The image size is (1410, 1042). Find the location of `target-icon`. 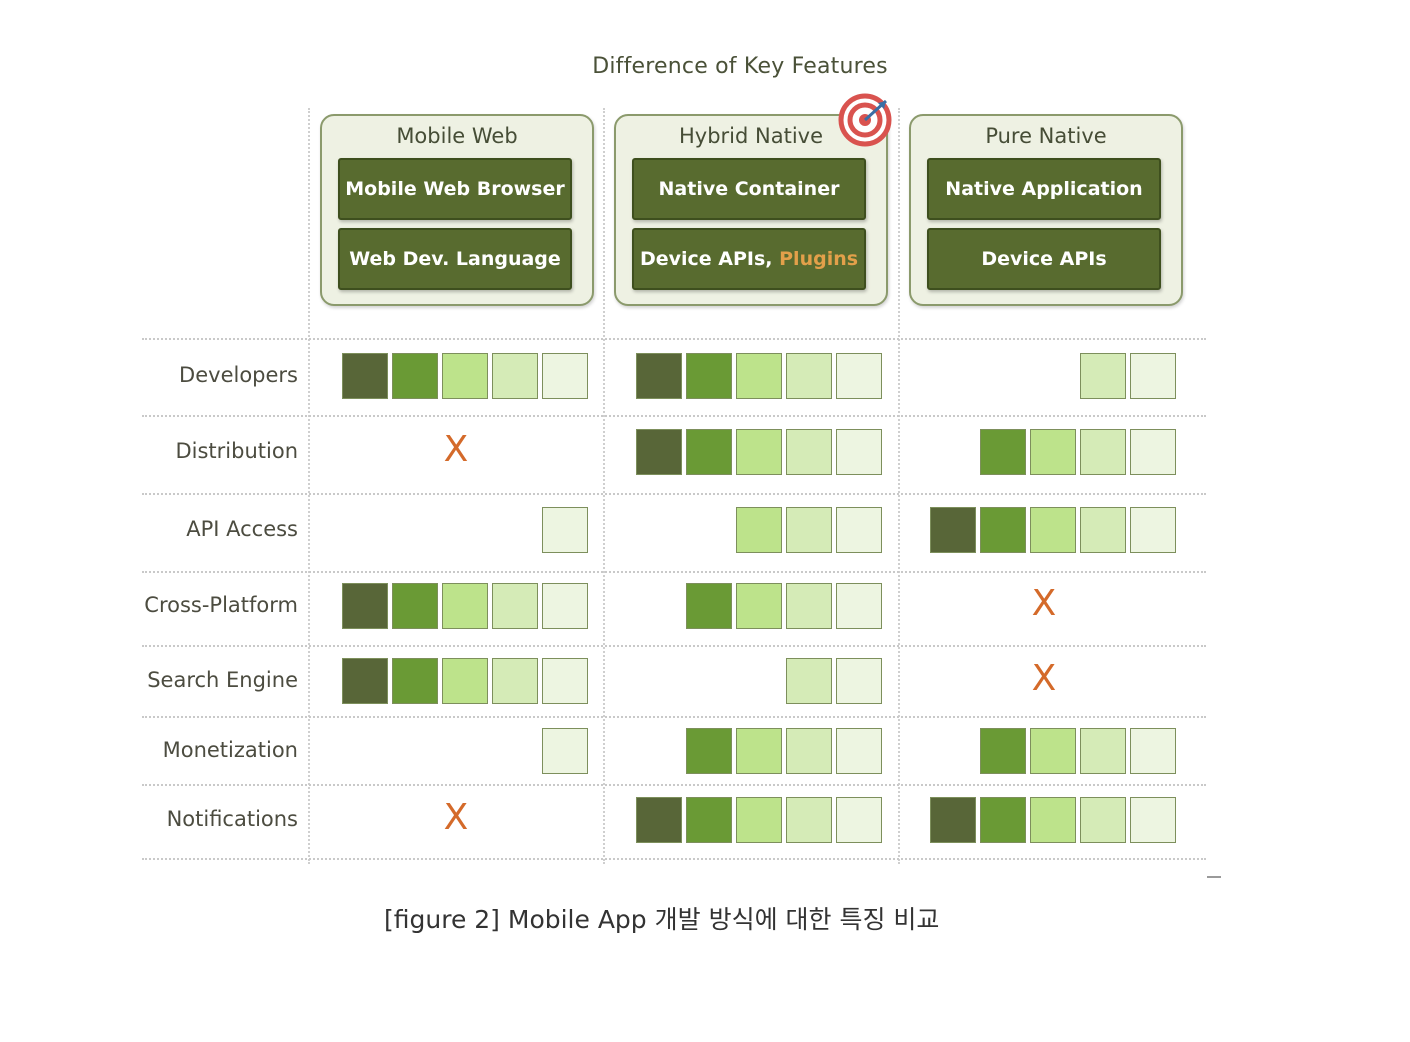

target-icon is located at coordinates (865, 120).